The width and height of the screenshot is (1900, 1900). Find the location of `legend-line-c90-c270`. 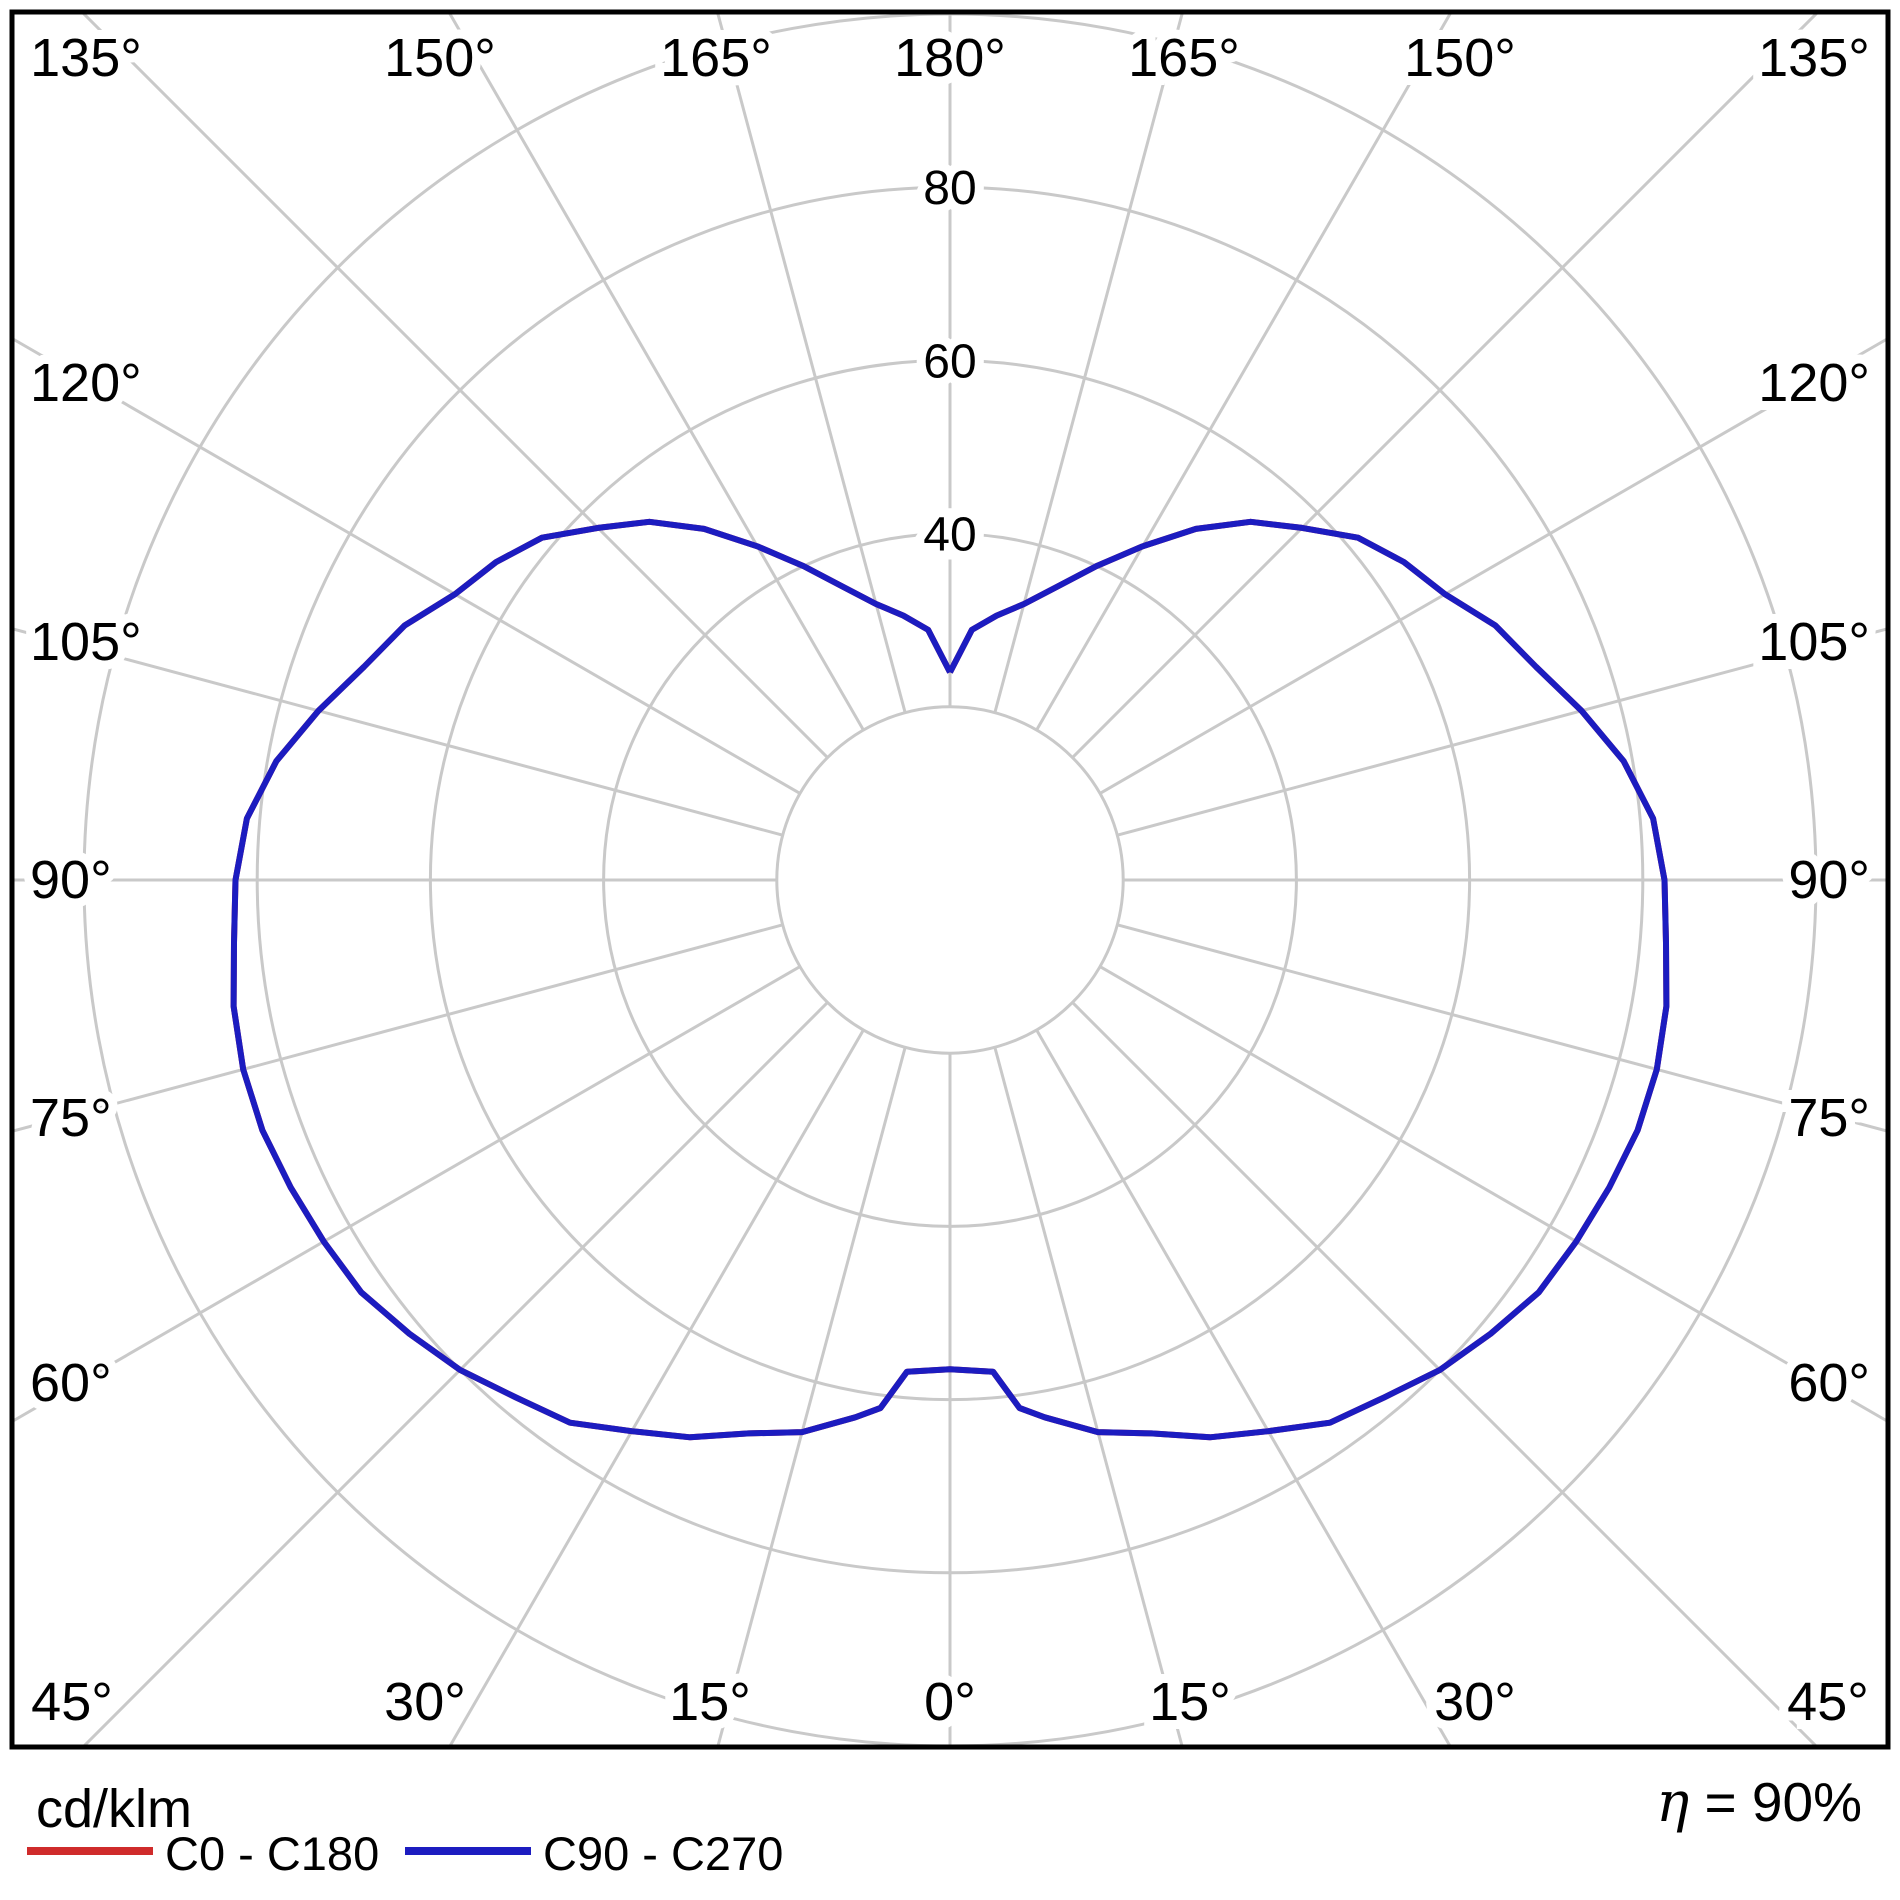

legend-line-c90-c270 is located at coordinates (468, 1851).